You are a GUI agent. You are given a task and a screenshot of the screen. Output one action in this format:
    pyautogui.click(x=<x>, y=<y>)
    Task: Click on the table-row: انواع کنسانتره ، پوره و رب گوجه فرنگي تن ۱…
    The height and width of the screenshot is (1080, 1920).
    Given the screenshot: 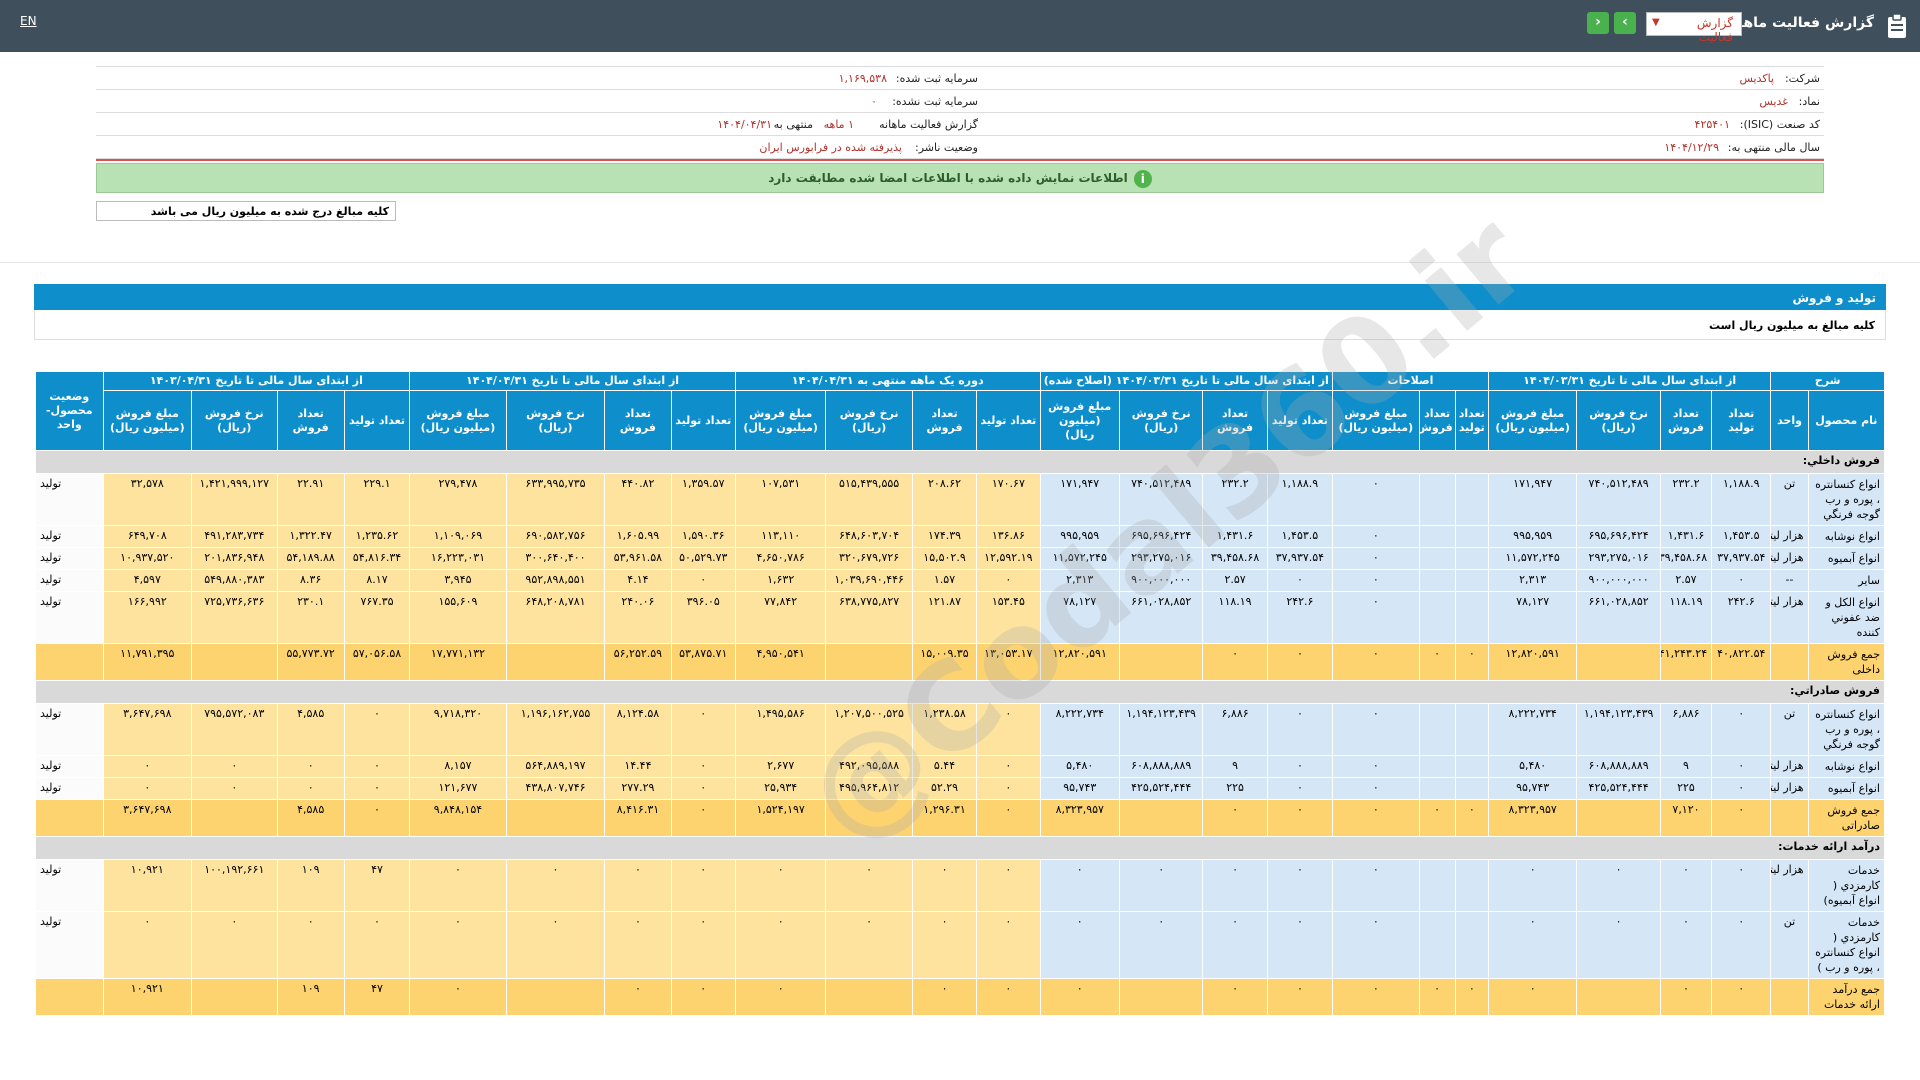 What is the action you would take?
    pyautogui.click(x=960, y=499)
    